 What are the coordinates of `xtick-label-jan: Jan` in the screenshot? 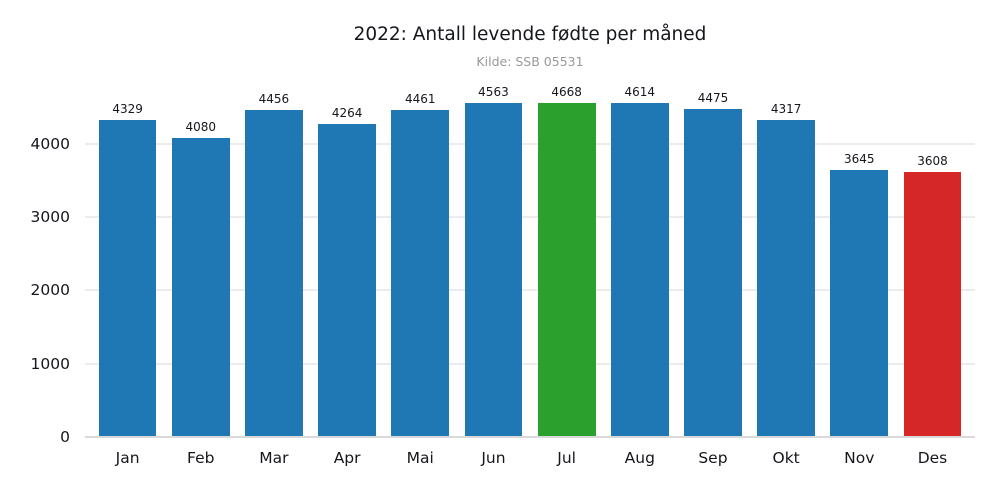 It's located at (127, 458).